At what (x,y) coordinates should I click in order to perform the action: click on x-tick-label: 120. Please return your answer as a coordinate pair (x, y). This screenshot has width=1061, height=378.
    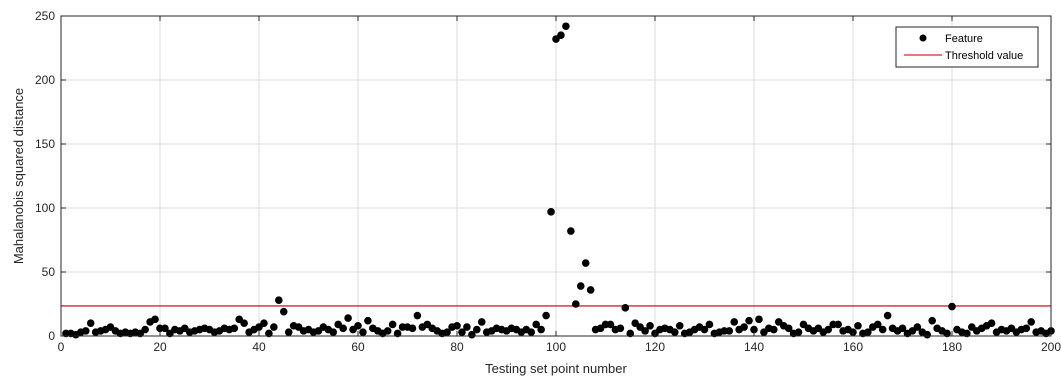
    Looking at the image, I should click on (655, 347).